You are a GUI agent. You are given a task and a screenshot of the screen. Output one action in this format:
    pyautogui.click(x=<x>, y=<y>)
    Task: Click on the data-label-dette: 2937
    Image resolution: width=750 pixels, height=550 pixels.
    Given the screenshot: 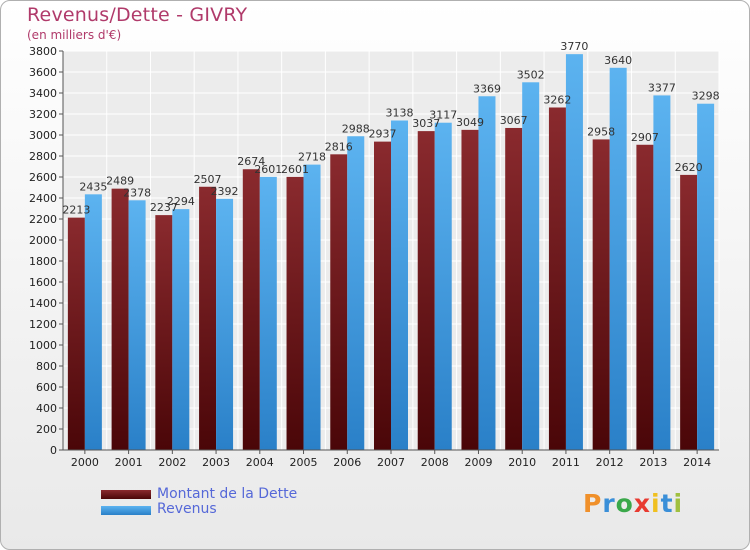 What is the action you would take?
    pyautogui.click(x=383, y=134)
    